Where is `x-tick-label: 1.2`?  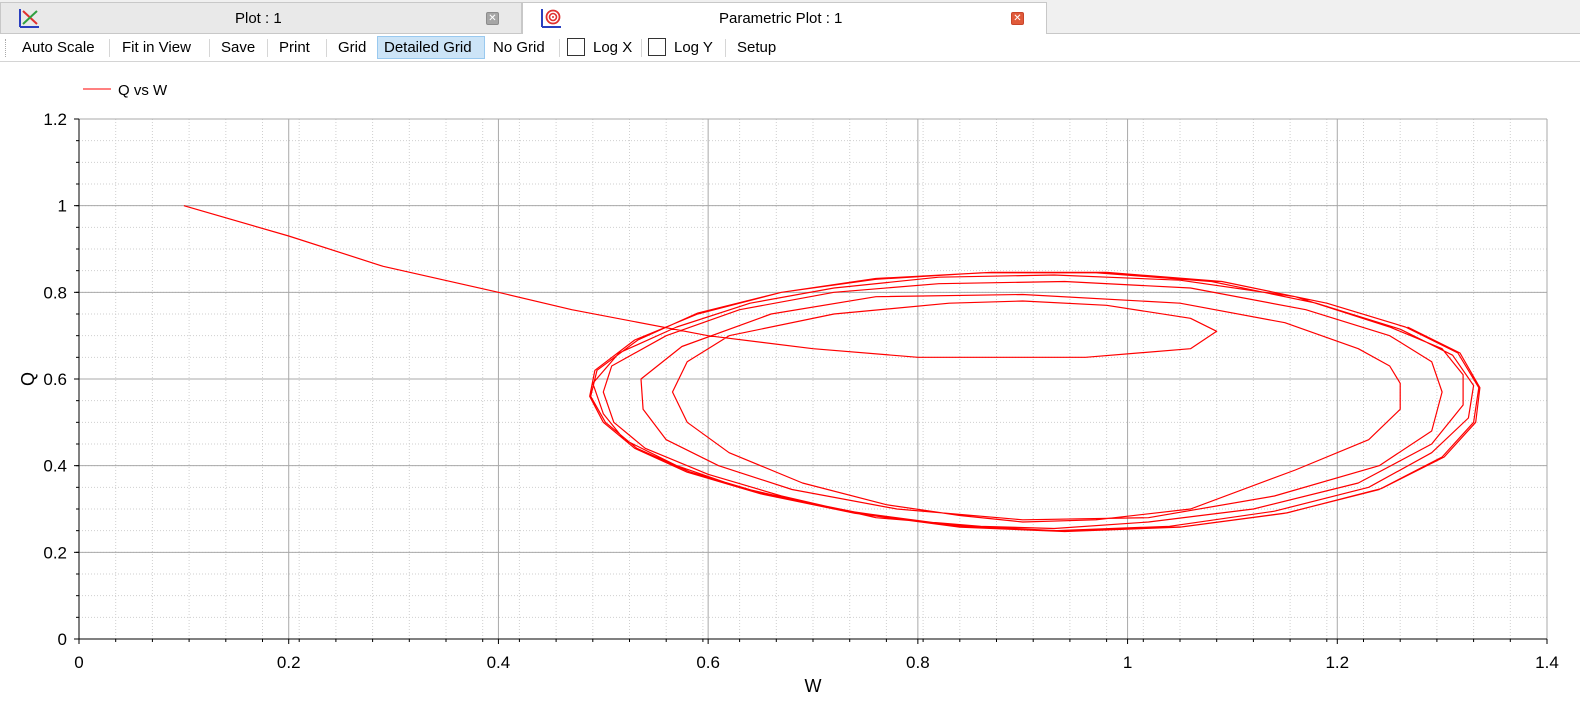 x-tick-label: 1.2 is located at coordinates (1337, 662).